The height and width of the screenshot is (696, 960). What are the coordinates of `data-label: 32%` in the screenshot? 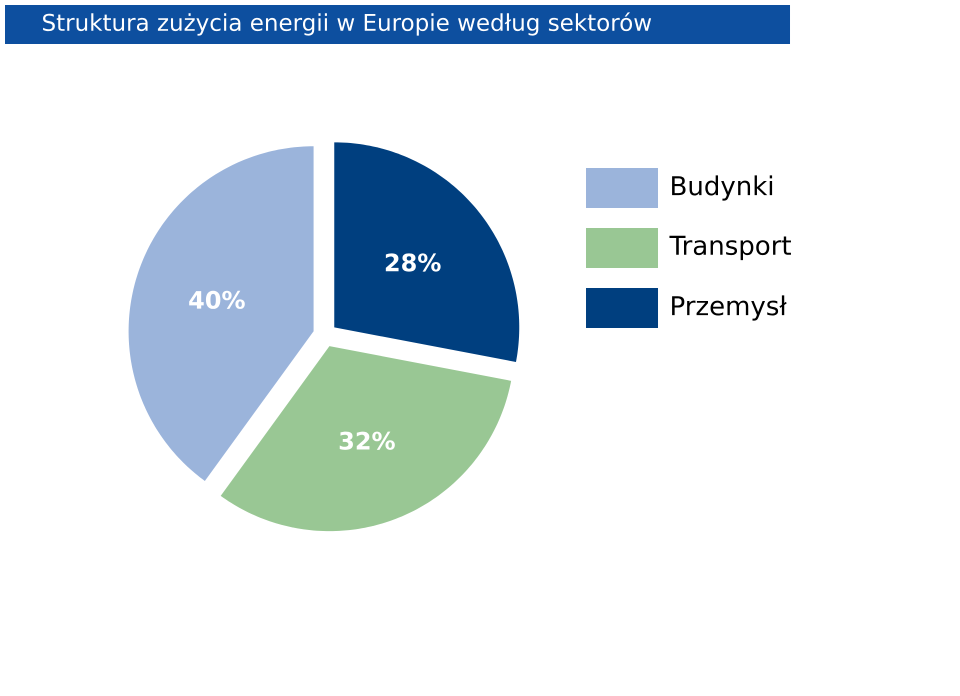 It's located at (367, 441).